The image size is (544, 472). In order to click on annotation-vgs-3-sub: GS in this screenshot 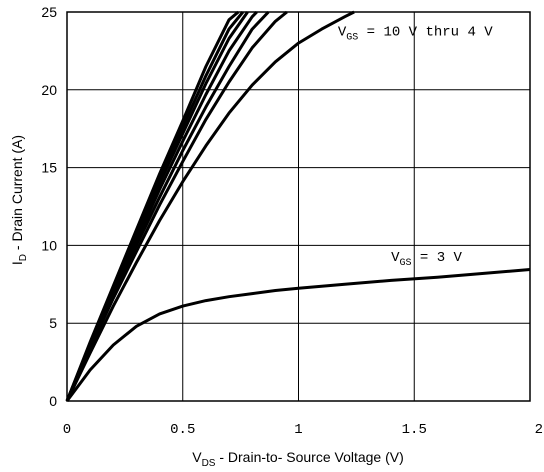, I will do `click(406, 263)`.